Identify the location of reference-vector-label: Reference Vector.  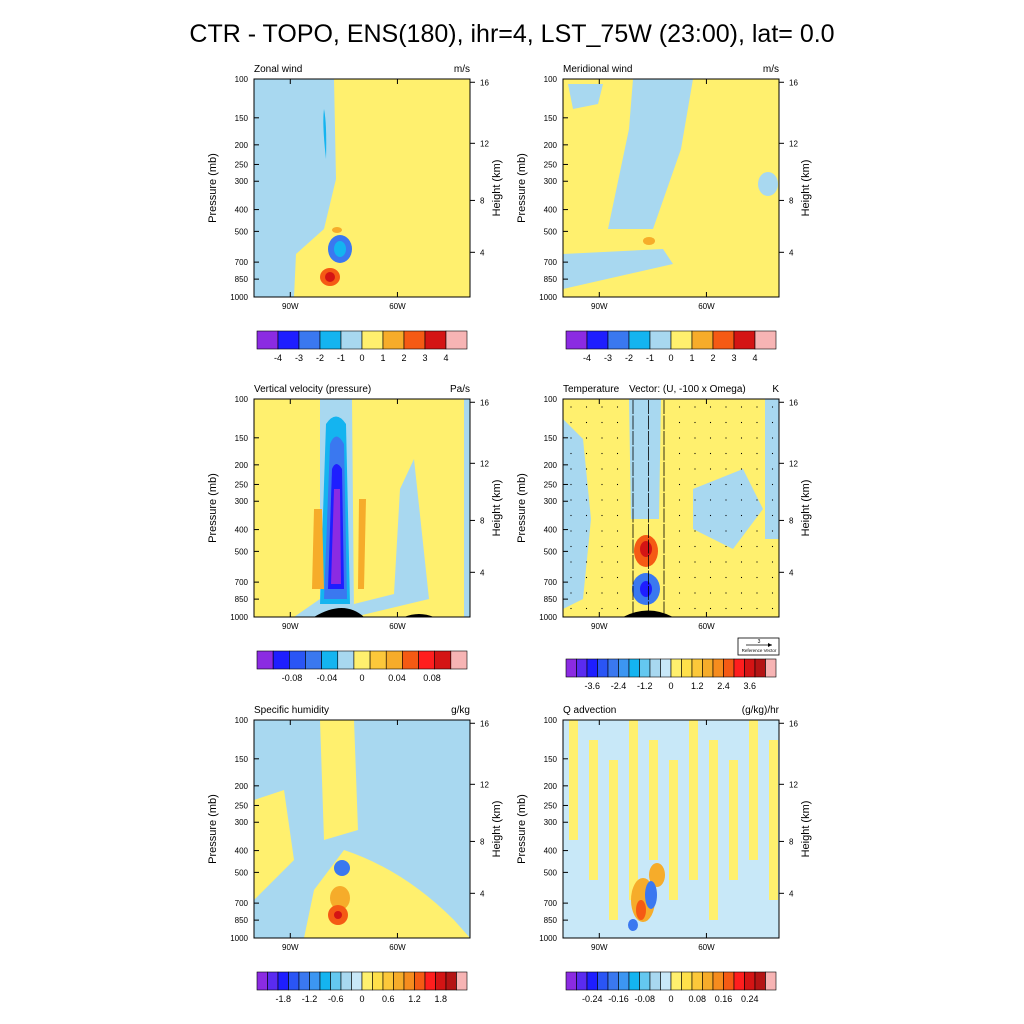
(759, 650).